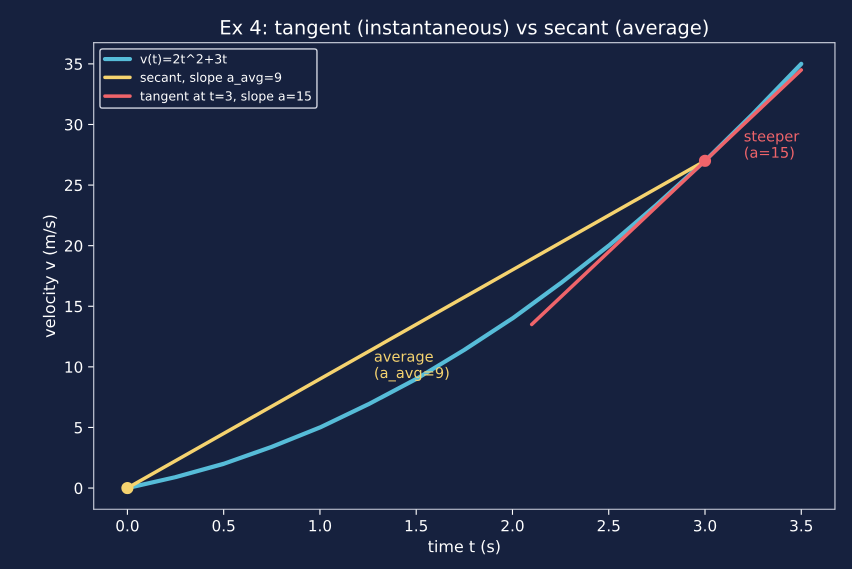 Image resolution: width=852 pixels, height=569 pixels. What do you see at coordinates (50, 276) in the screenshot?
I see `y-axis-title: velocity v (m/s)` at bounding box center [50, 276].